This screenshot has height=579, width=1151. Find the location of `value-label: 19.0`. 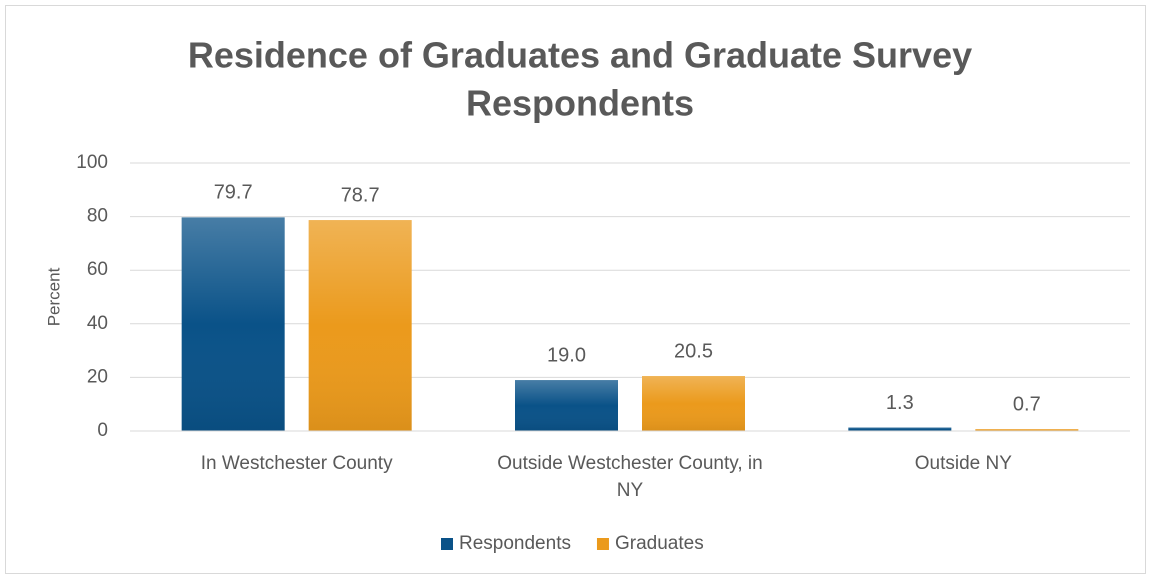

value-label: 19.0 is located at coordinates (566, 355).